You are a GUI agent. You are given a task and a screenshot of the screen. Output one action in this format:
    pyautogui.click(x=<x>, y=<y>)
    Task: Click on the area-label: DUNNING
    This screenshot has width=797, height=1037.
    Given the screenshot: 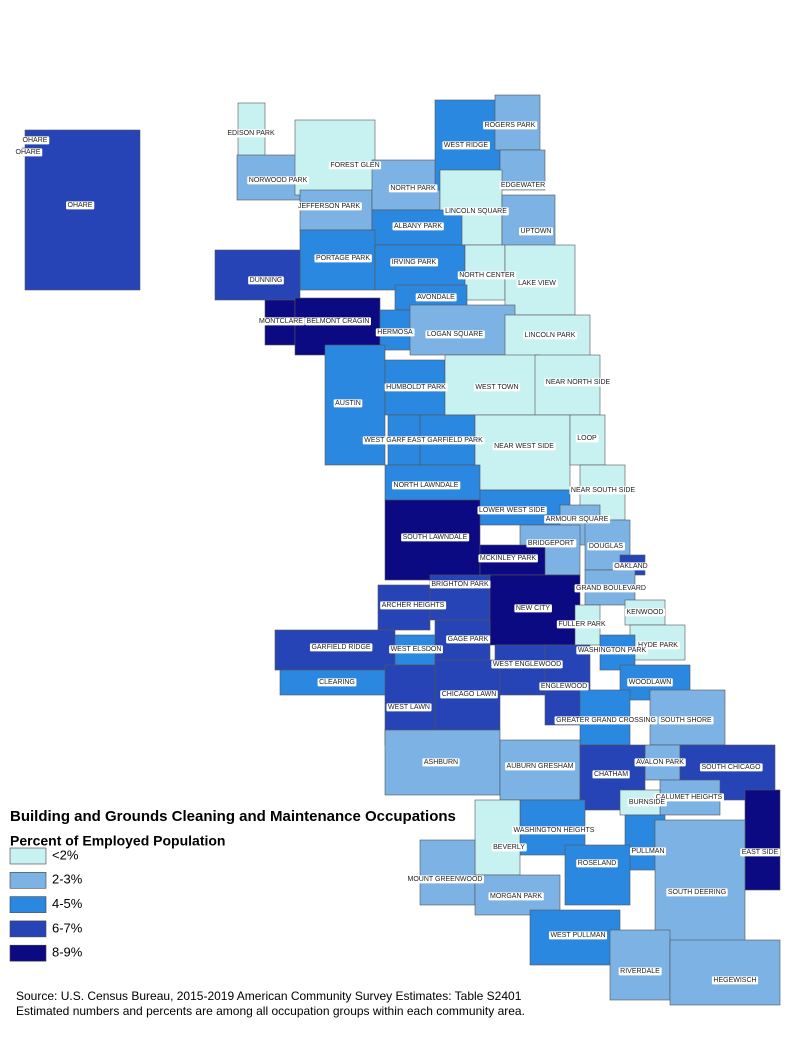 What is the action you would take?
    pyautogui.click(x=266, y=280)
    